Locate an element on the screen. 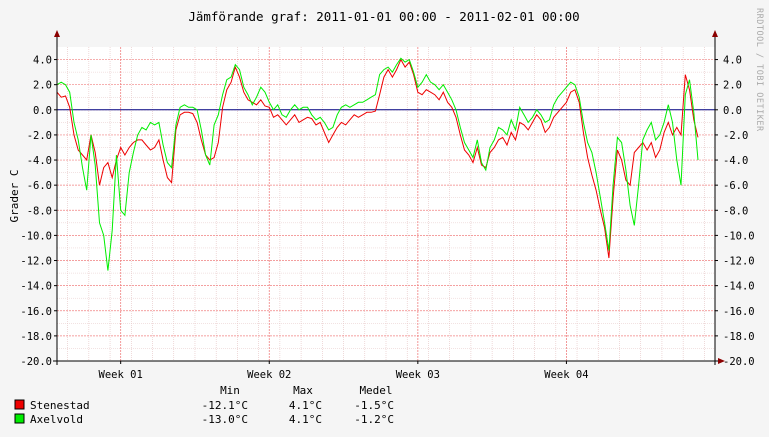 This screenshot has width=769, height=437. y-tick-label-left: -2.0 is located at coordinates (39, 136).